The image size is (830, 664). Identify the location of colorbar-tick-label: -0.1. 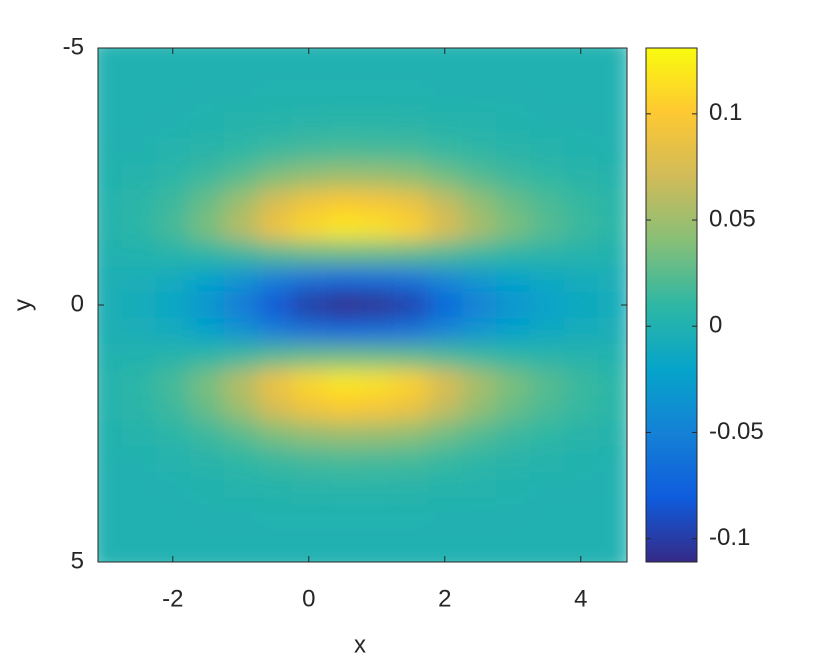
(729, 537).